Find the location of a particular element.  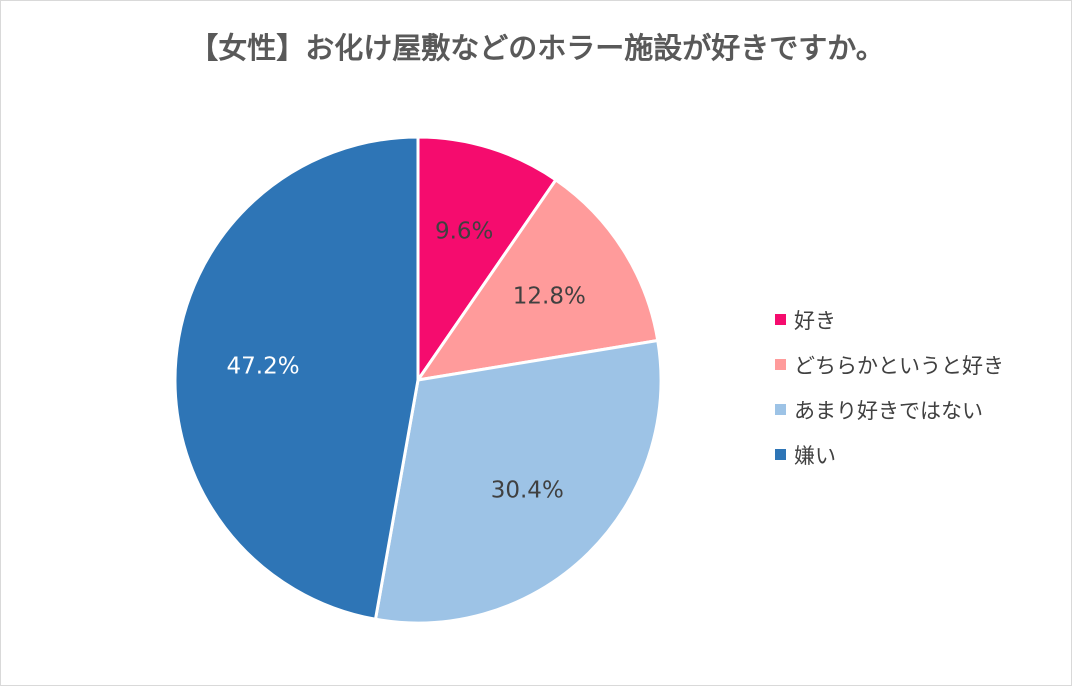

chart-title: 【女性】お化け屋敷などのホラー施設が好きですか。 is located at coordinates (537, 48).